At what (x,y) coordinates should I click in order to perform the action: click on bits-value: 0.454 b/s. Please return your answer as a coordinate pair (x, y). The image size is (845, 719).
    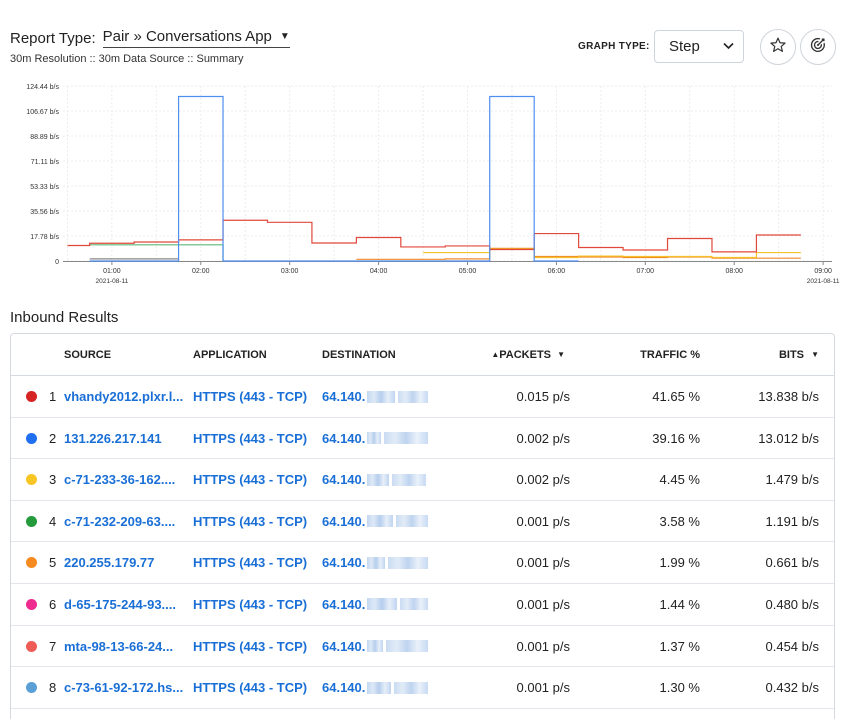
    Looking at the image, I should click on (792, 646).